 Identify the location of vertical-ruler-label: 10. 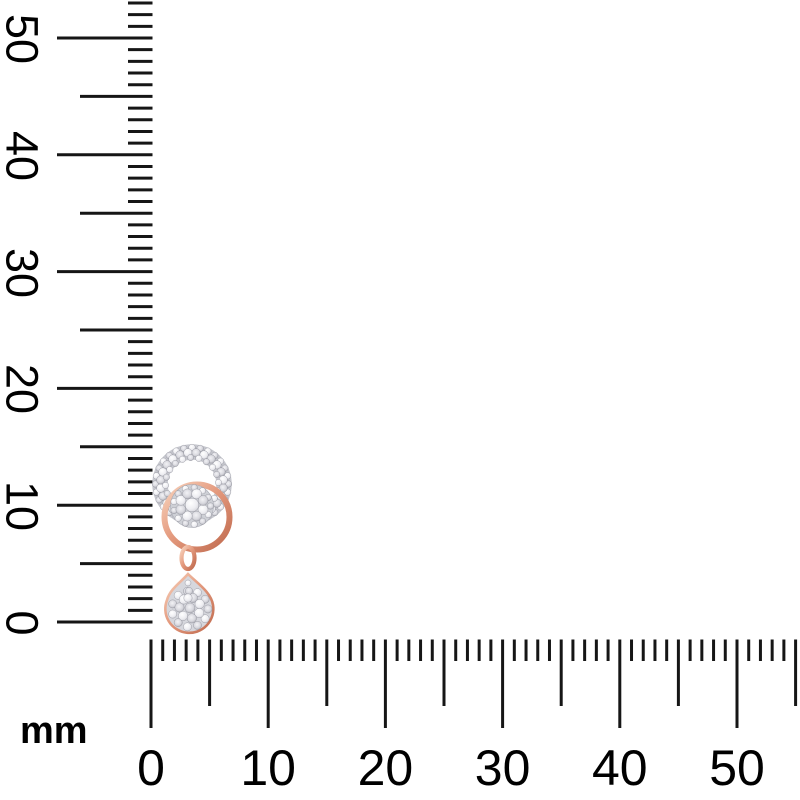
(24, 506).